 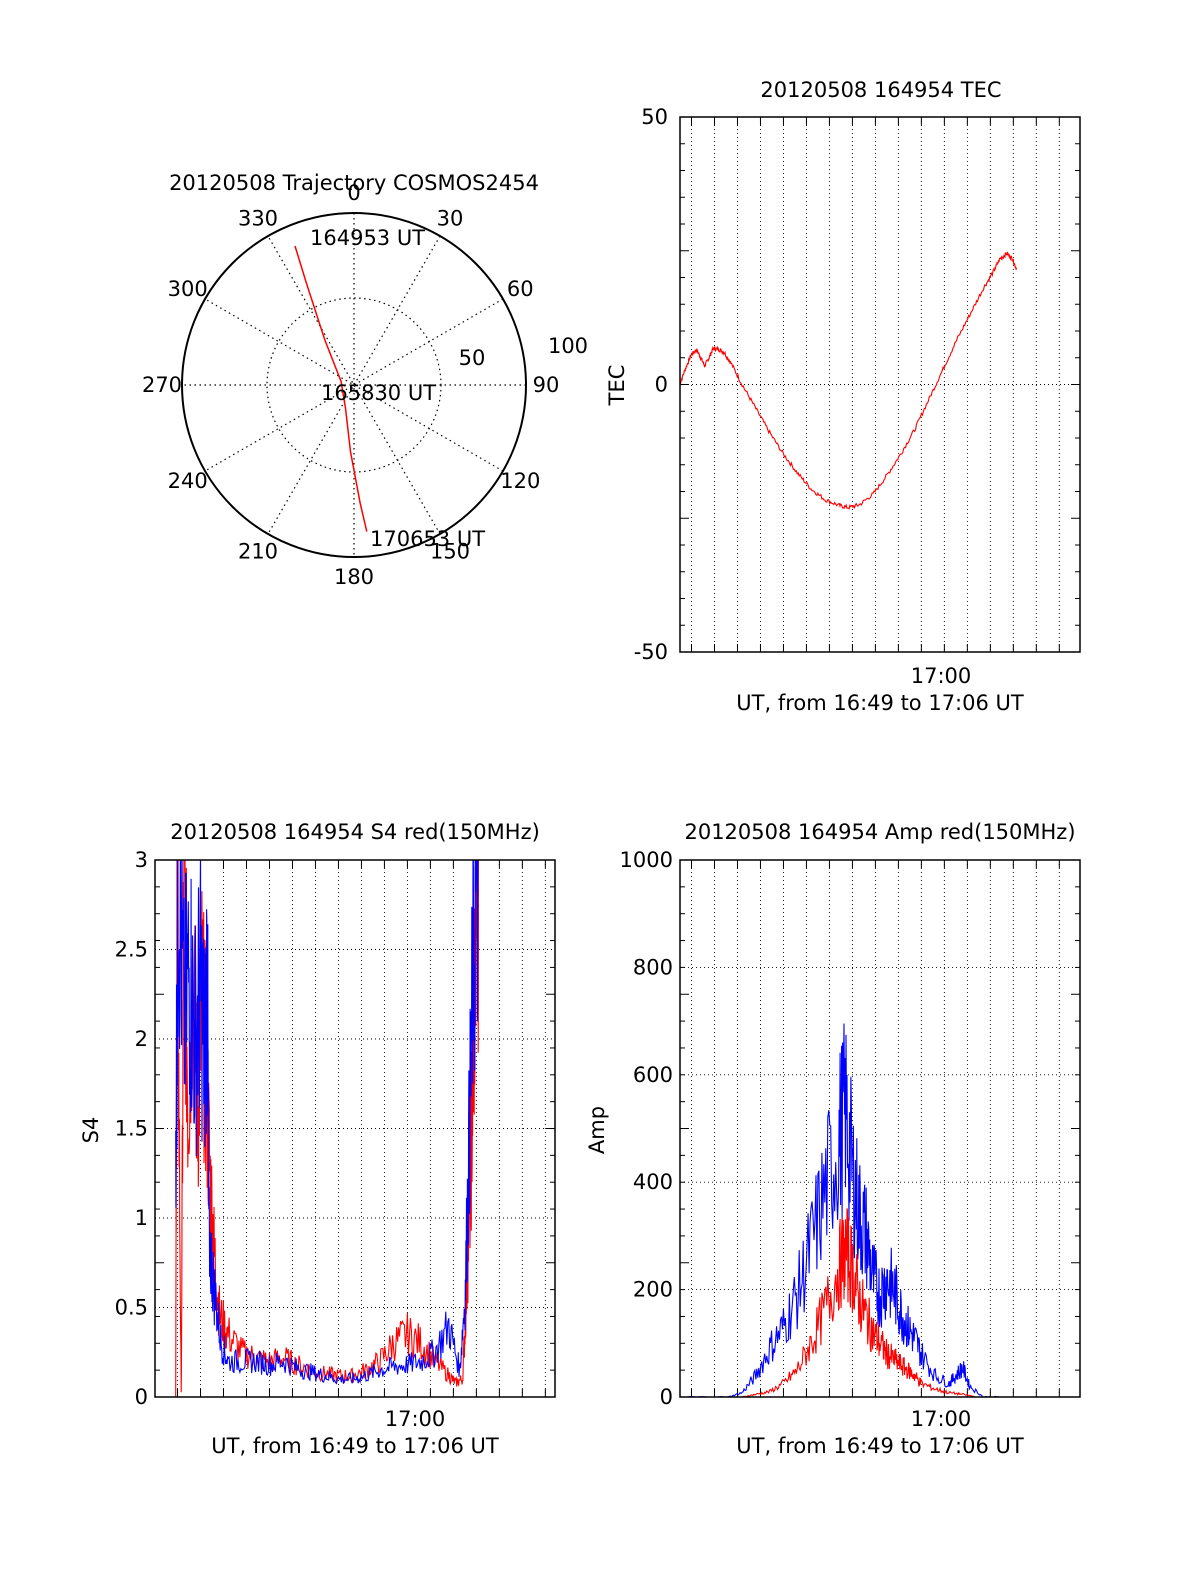 I want to click on y-tick-label: -50, so click(x=651, y=652).